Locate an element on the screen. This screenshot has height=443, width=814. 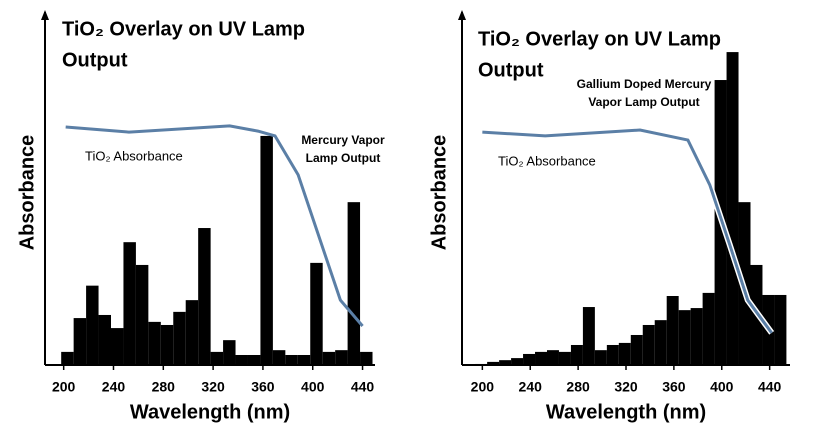
annotation: Vapor Lamp Output is located at coordinates (643, 102).